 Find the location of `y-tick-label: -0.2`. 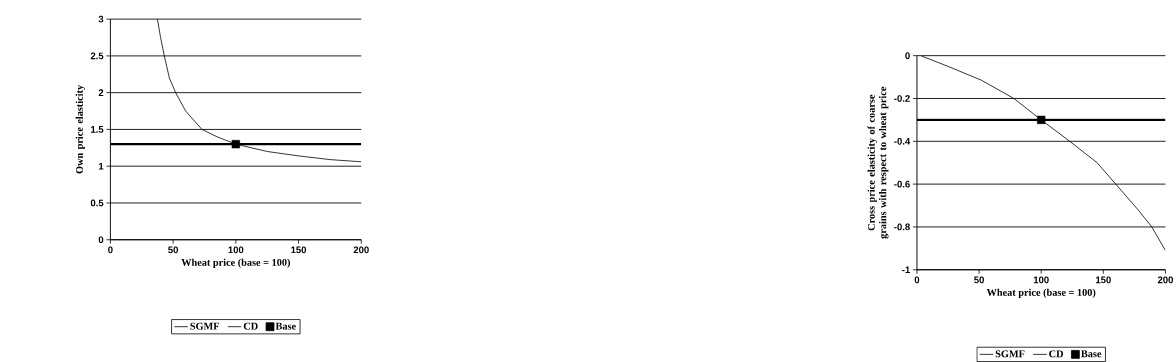

y-tick-label: -0.2 is located at coordinates (902, 98).